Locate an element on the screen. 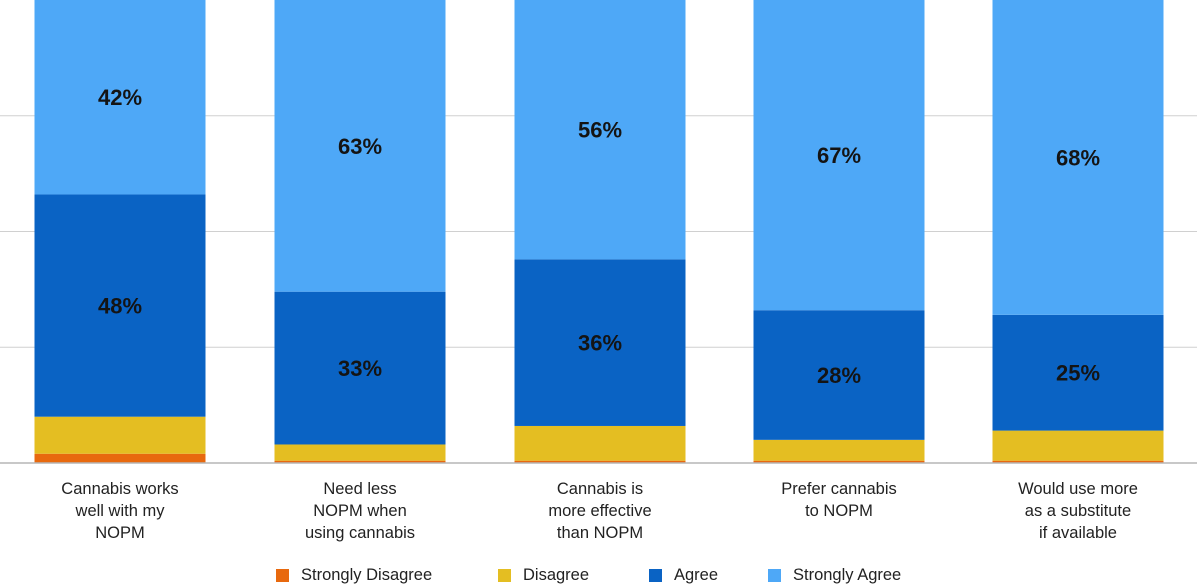 The image size is (1197, 588). legend-item: Agree is located at coordinates (683, 575).